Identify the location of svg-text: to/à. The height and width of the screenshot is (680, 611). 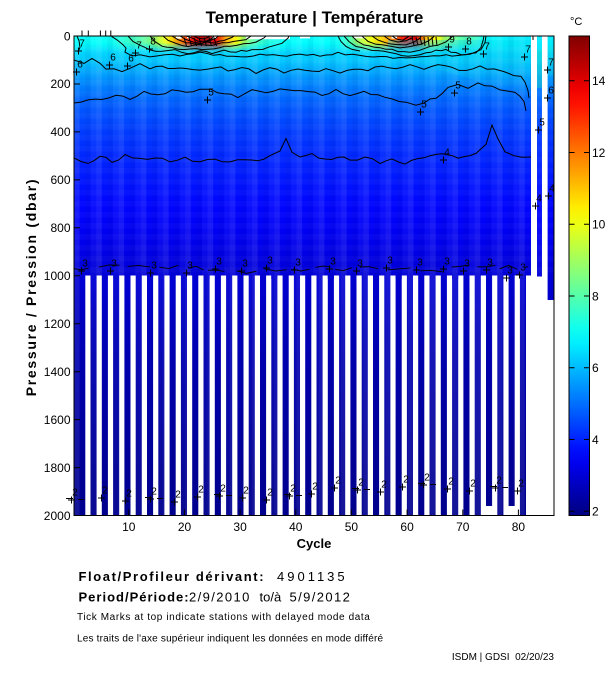
(271, 597).